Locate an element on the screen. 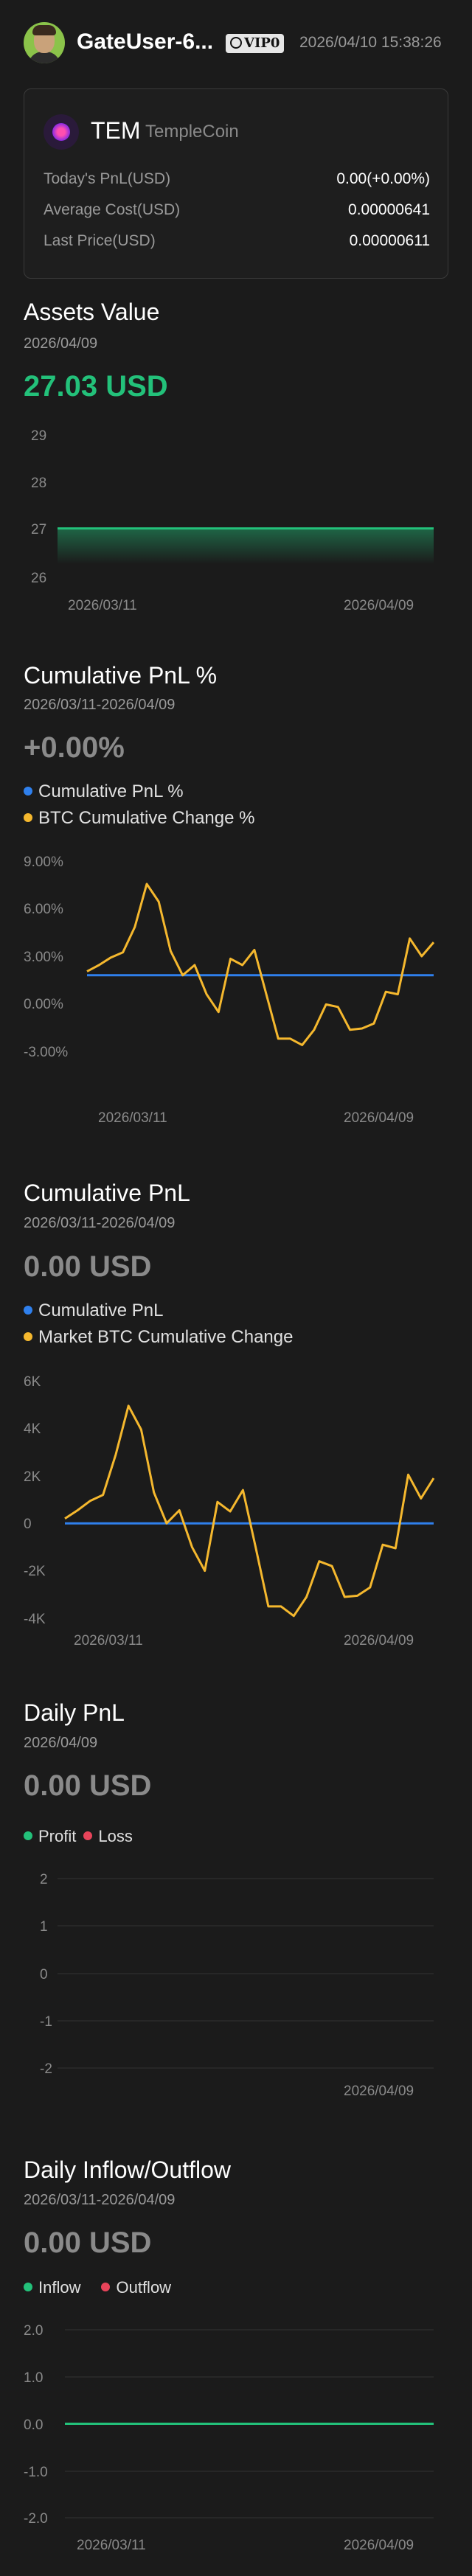  y-tick-label: 1 is located at coordinates (44, 1927).